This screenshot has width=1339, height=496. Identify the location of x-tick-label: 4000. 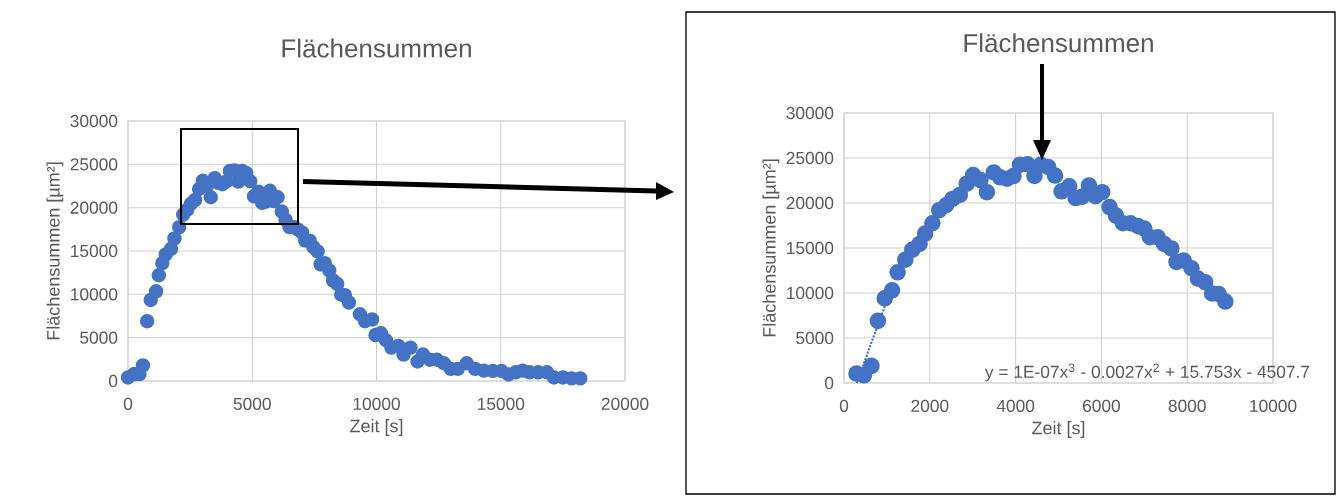
(1015, 405).